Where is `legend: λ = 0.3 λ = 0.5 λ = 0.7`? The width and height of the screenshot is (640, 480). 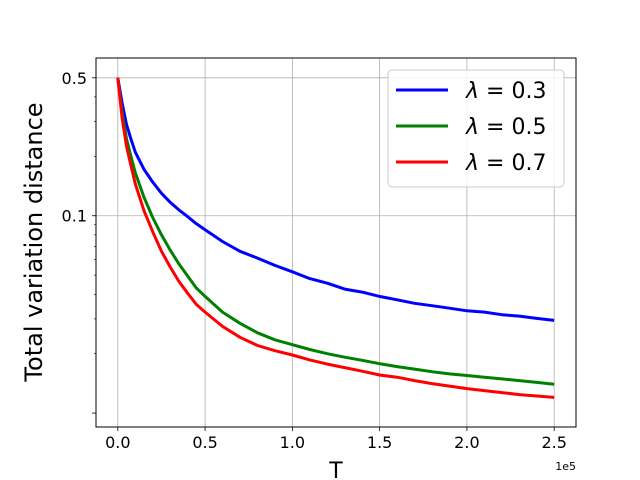 legend: λ = 0.3 λ = 0.5 λ = 0.7 is located at coordinates (476, 128).